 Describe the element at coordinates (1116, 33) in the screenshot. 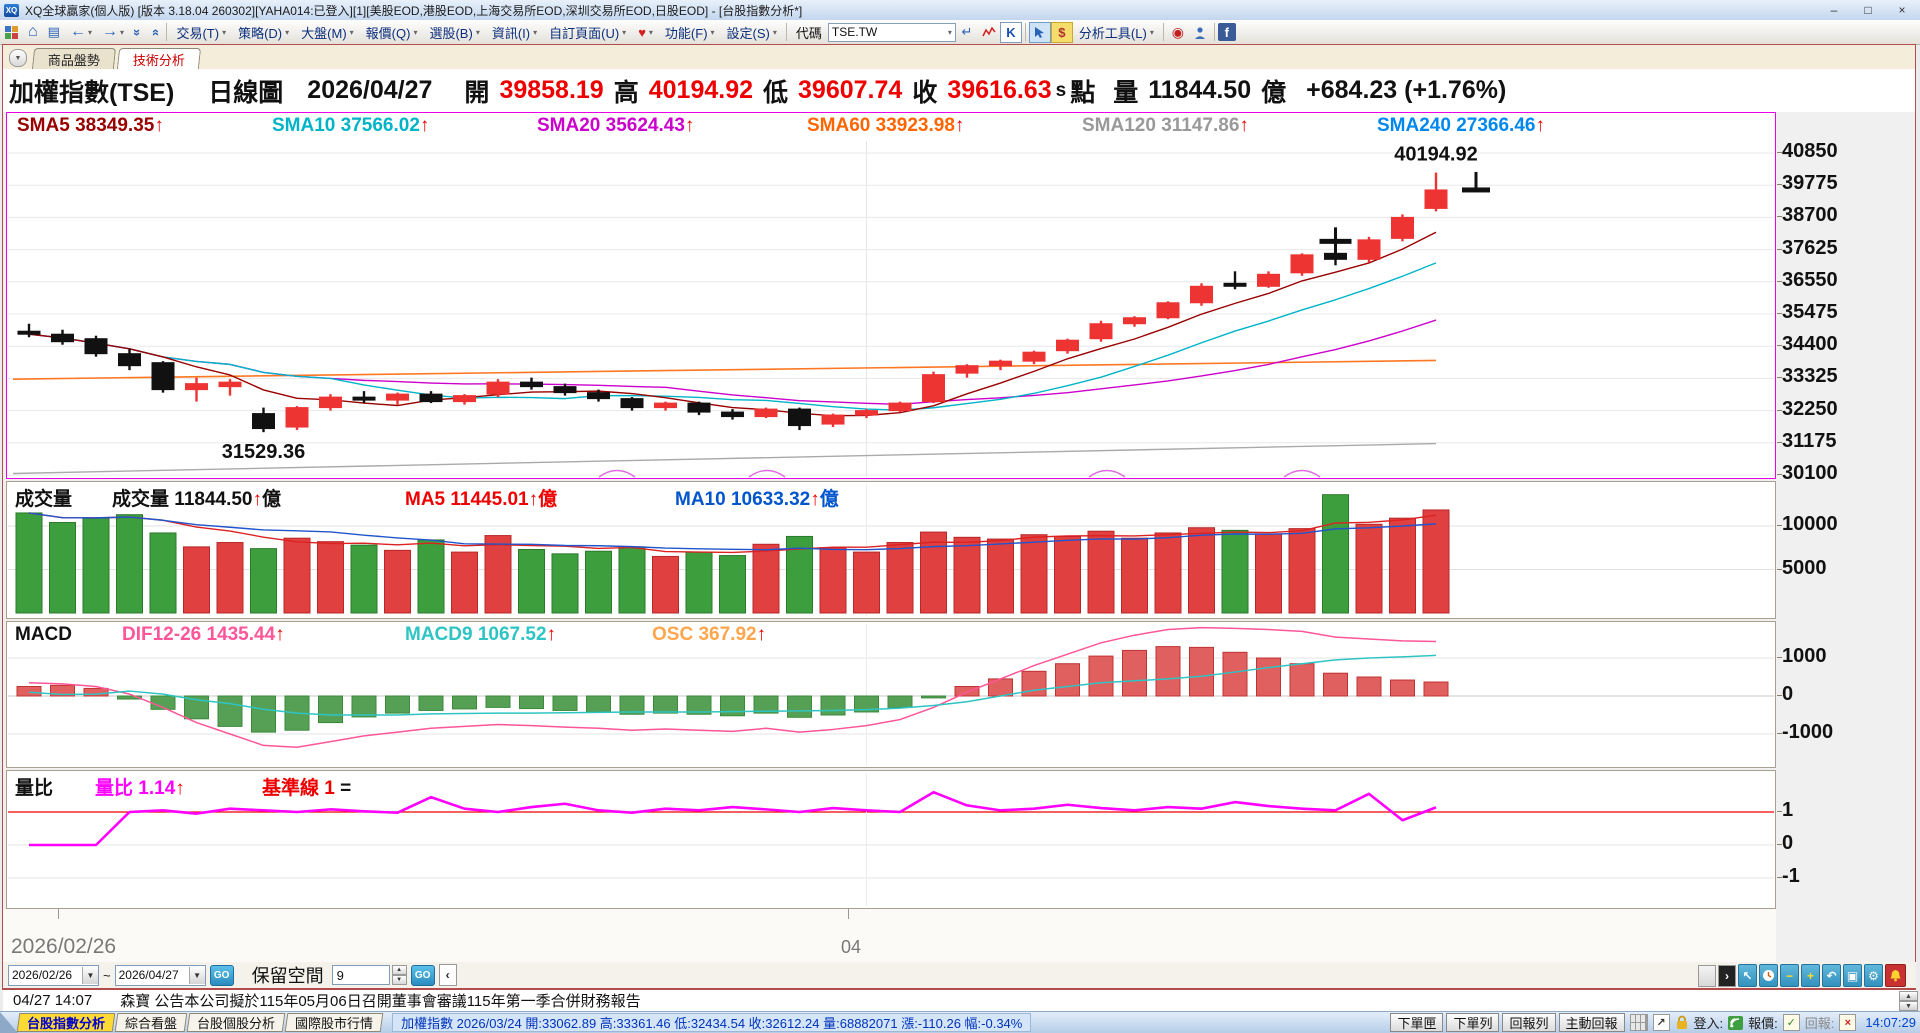

I see `analysis-tools-menu: 分析工具(L) ▾` at that location.